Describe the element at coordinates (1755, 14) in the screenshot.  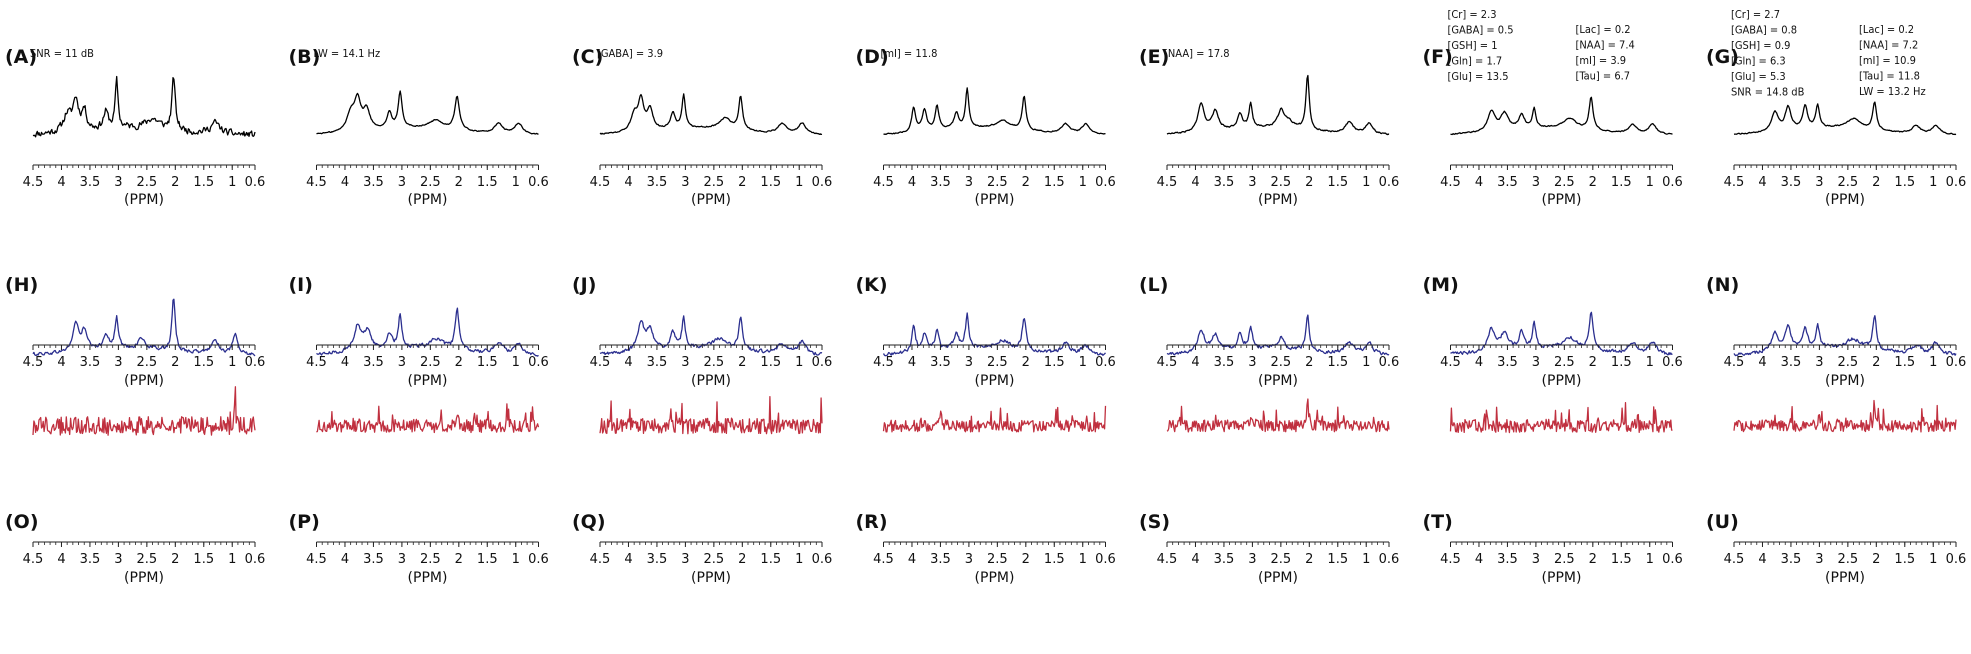
I see `panel-annotation: [Cr] = 2.7` at that location.